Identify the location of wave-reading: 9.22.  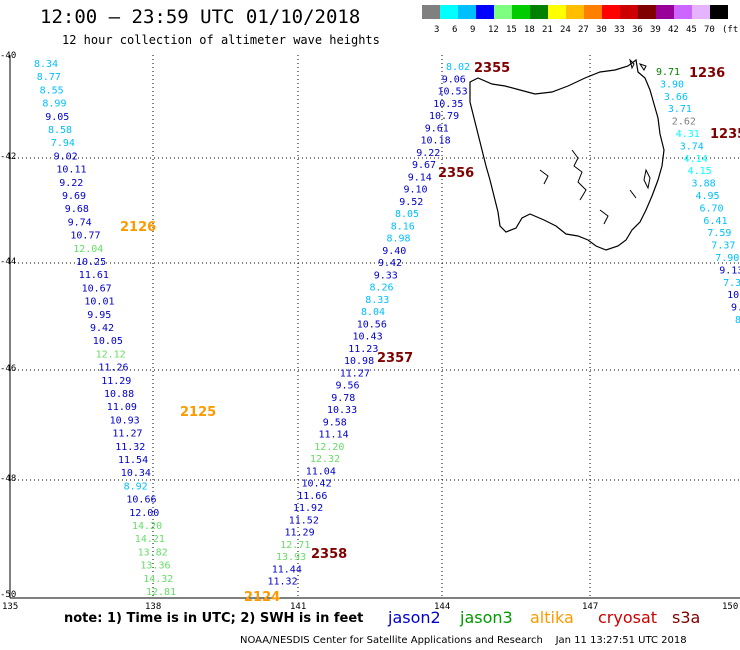
(71, 183).